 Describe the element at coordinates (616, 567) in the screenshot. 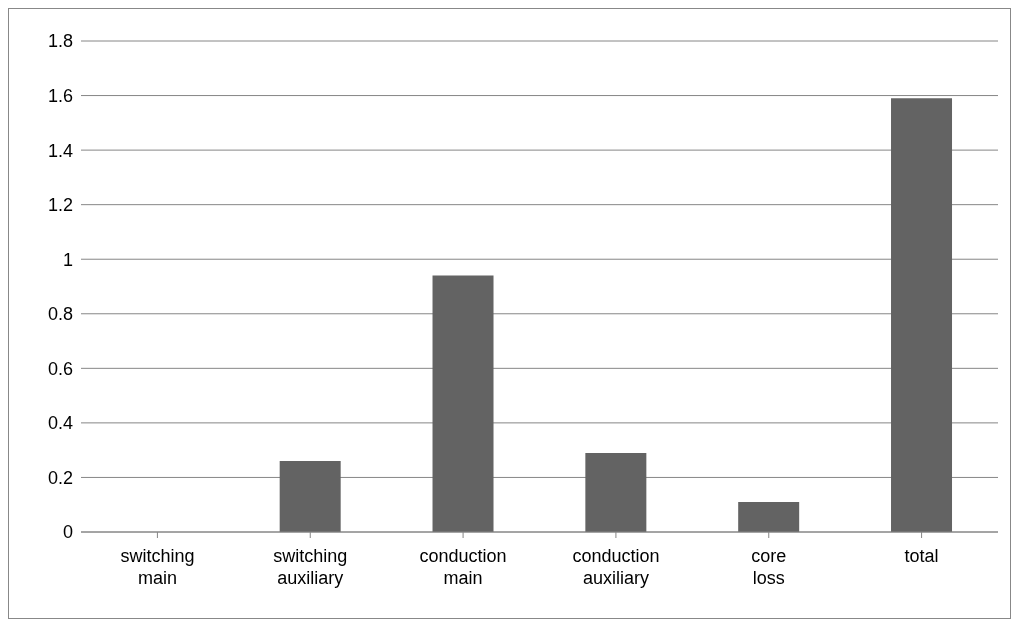

I see `x-tick-label: conduction auxiliary` at that location.